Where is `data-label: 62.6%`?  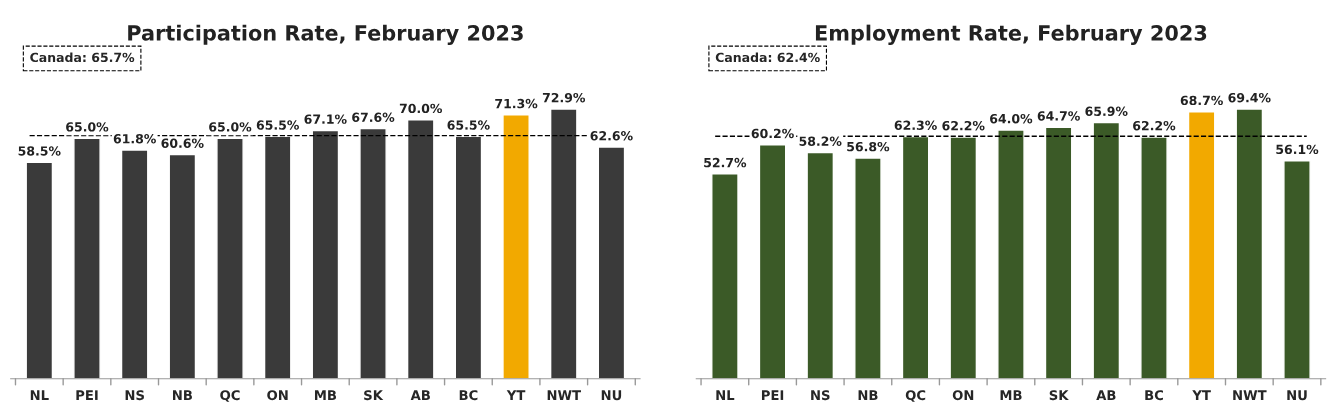
data-label: 62.6% is located at coordinates (611, 136).